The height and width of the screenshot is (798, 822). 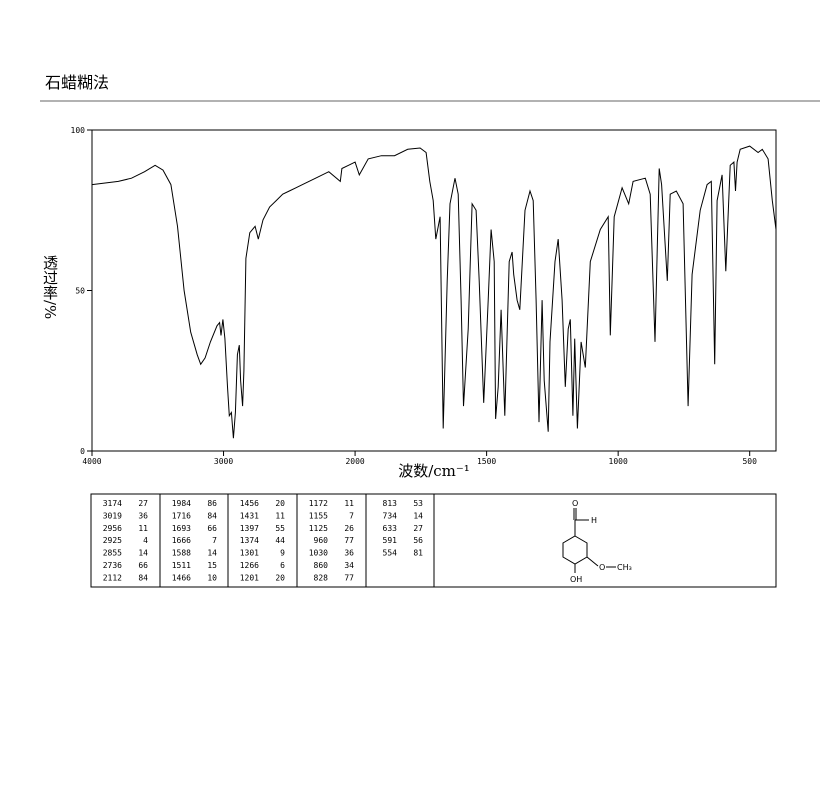 What do you see at coordinates (589, 540) in the screenshot?
I see `structure` at bounding box center [589, 540].